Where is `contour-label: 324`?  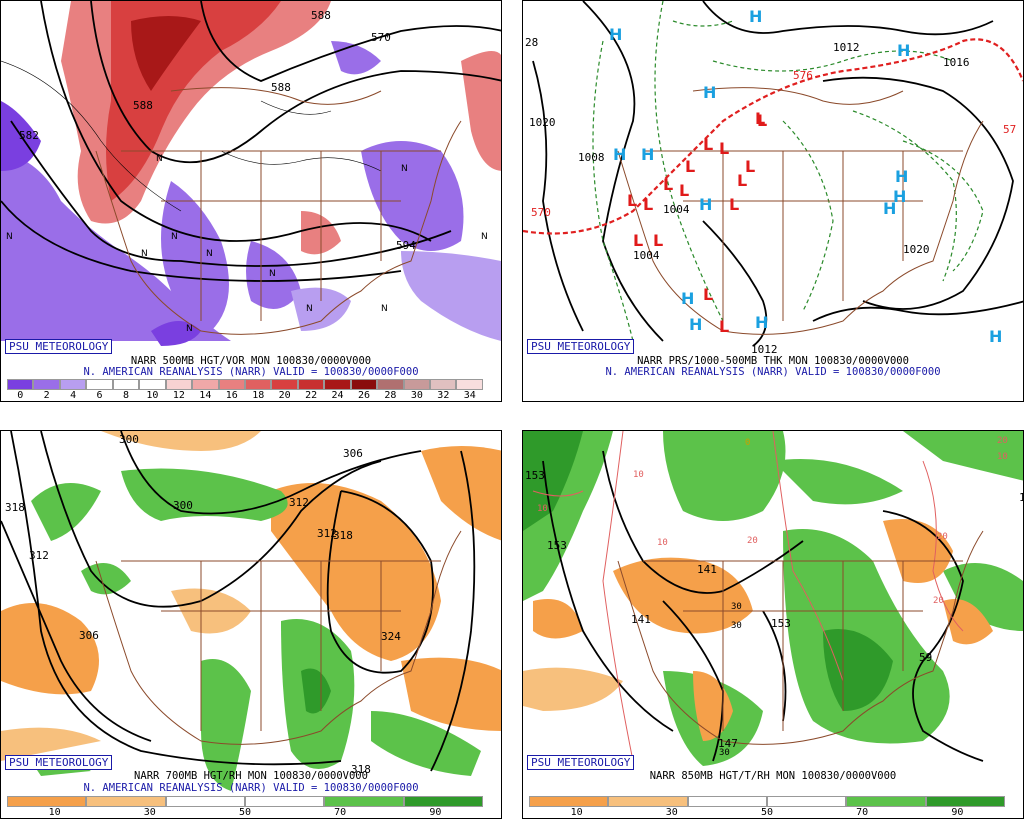 contour-label: 324 is located at coordinates (391, 636).